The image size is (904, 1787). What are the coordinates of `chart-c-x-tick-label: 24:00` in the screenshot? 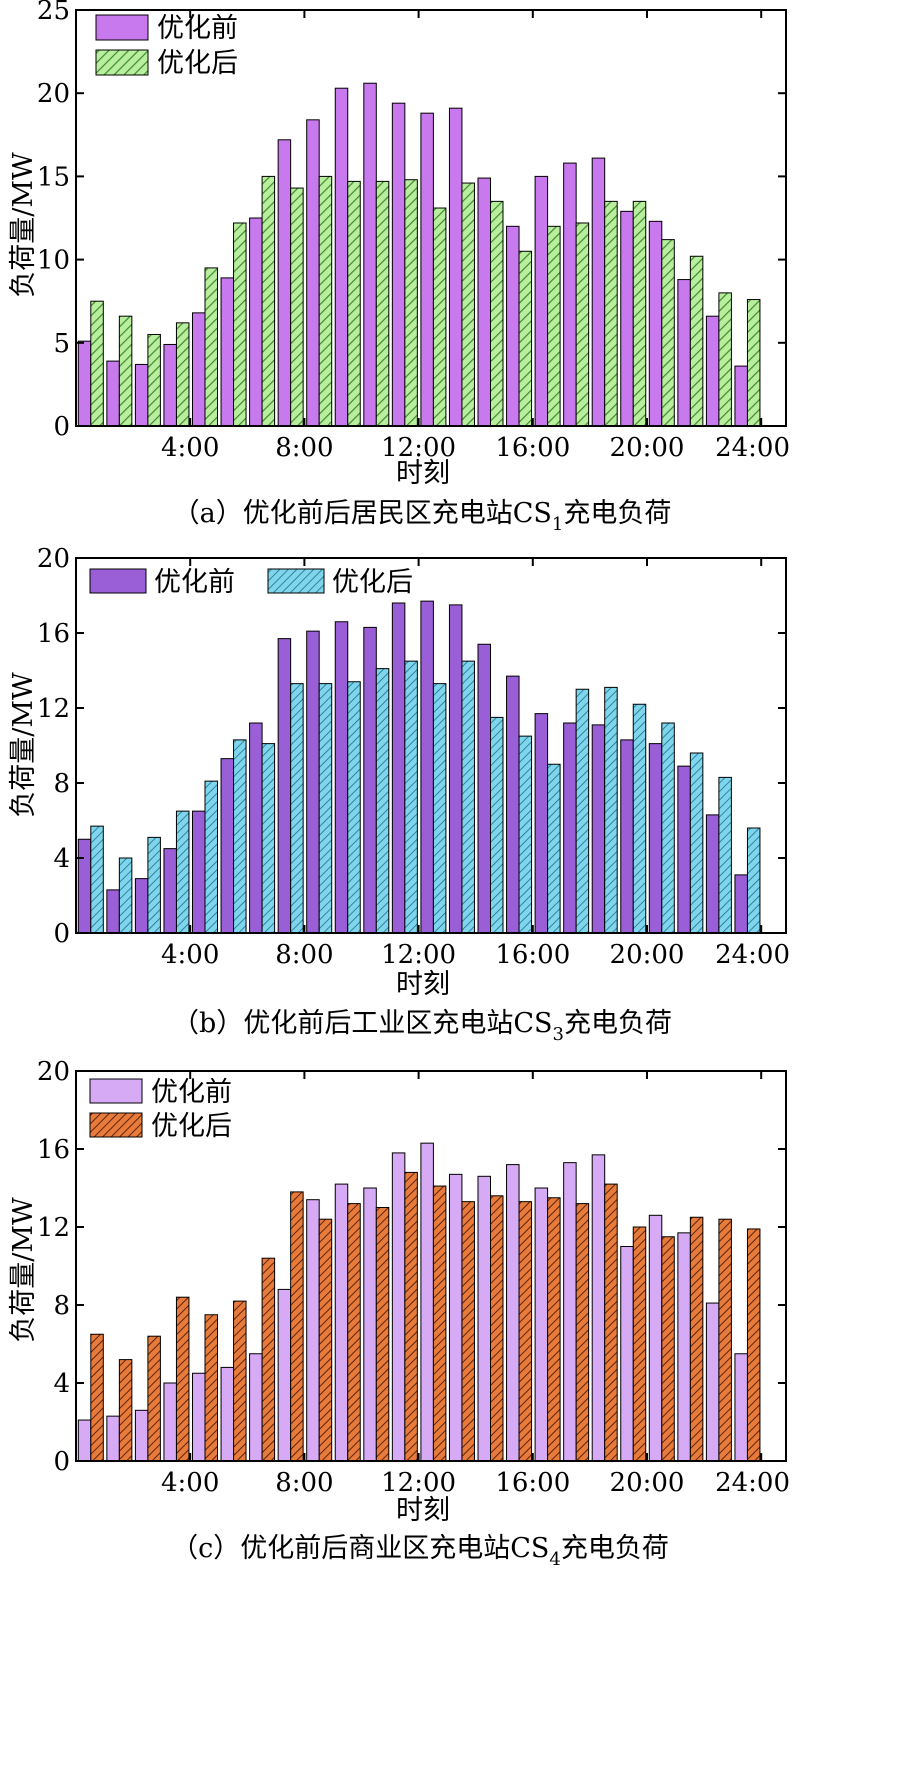 It's located at (752, 1483).